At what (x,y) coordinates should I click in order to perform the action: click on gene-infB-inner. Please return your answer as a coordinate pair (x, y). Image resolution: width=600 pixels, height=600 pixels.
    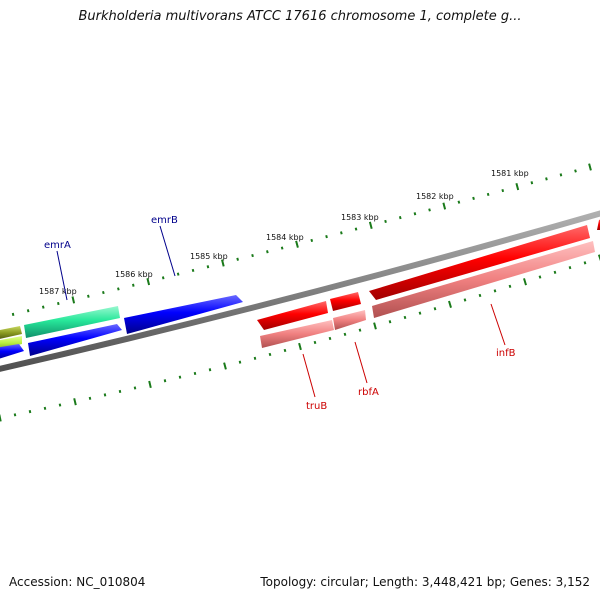
    Looking at the image, I should click on (483, 279).